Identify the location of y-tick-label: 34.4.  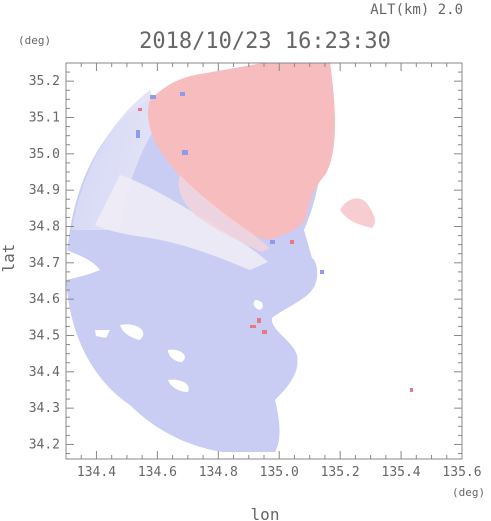
(44, 372).